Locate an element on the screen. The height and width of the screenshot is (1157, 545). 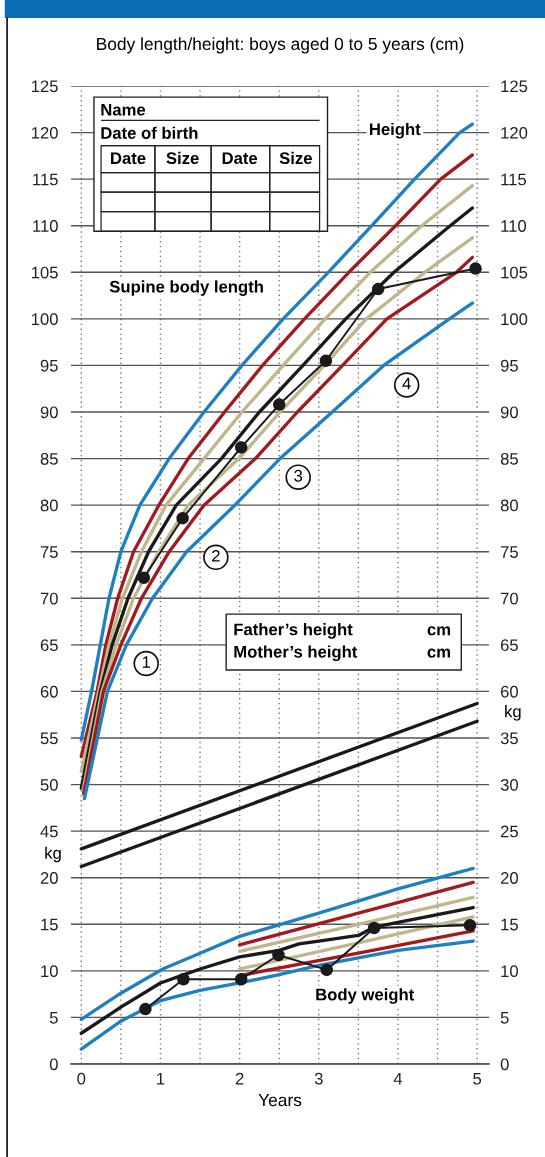
x-axis-title: Years is located at coordinates (280, 1100).